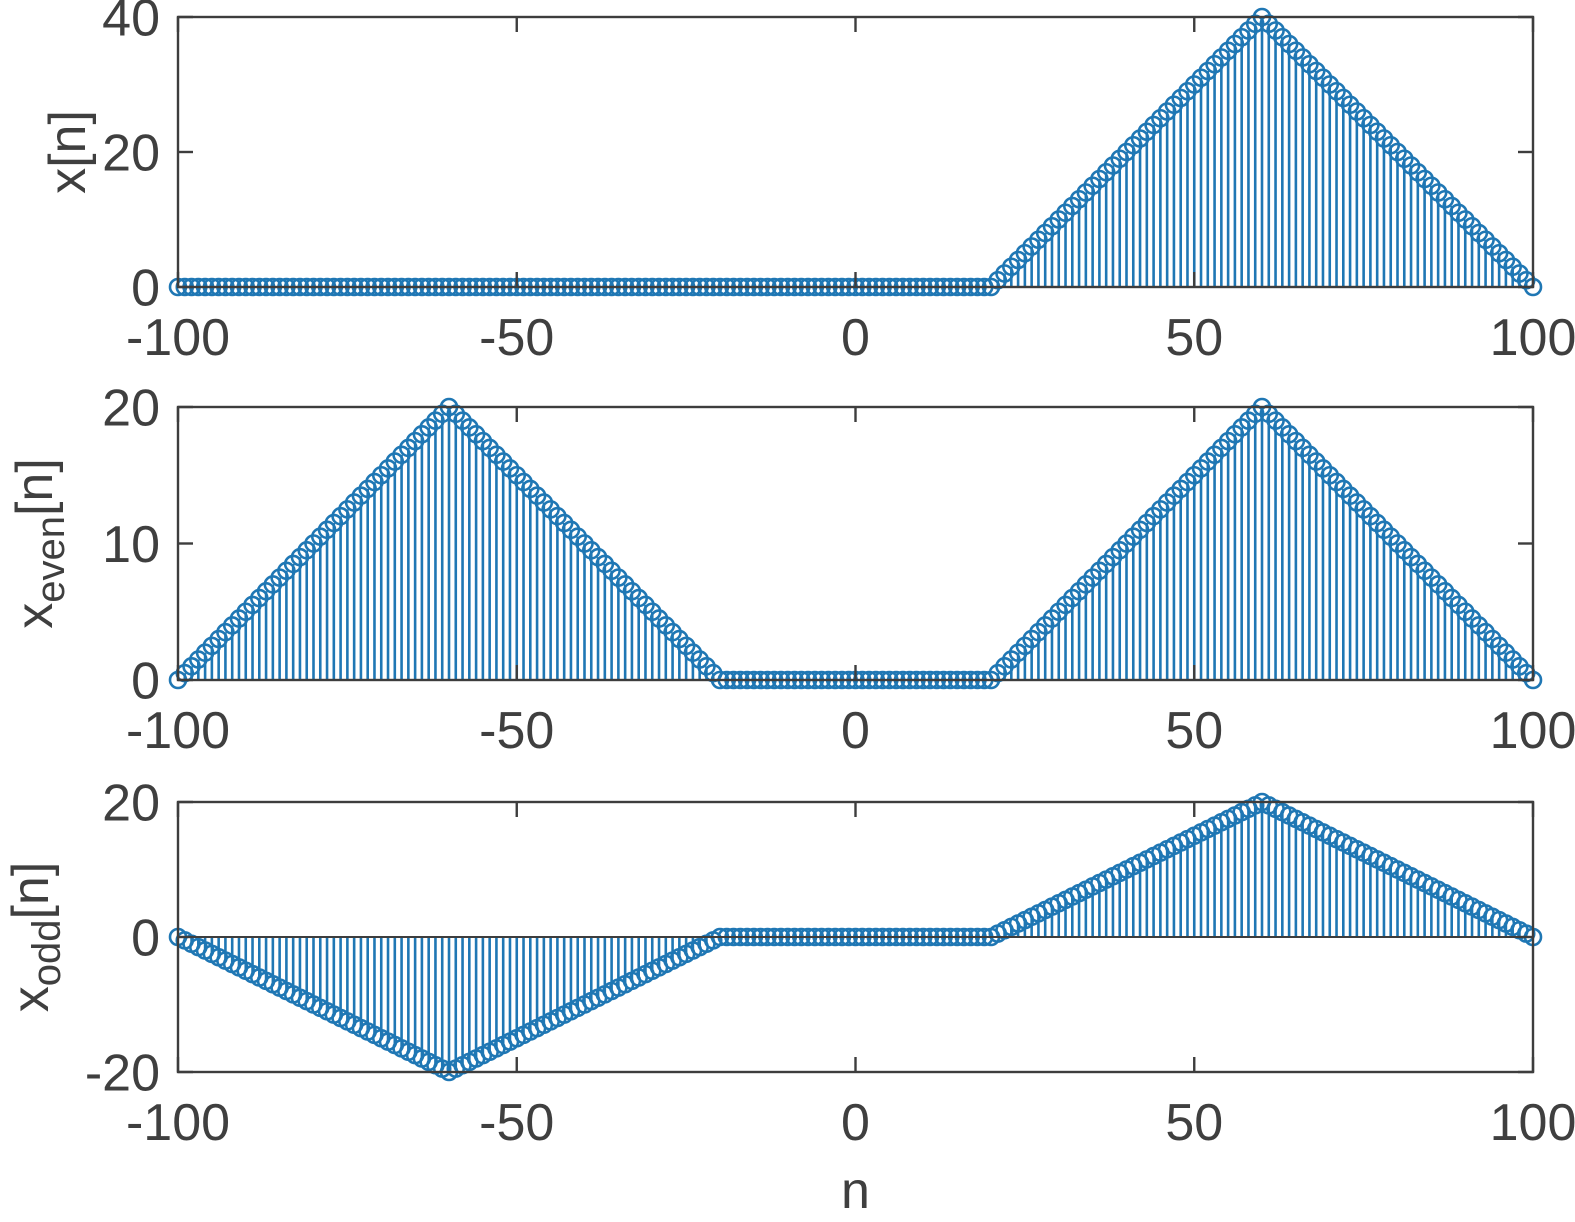  Describe the element at coordinates (122, 1074) in the screenshot. I see `y-tick-label: -20` at that location.